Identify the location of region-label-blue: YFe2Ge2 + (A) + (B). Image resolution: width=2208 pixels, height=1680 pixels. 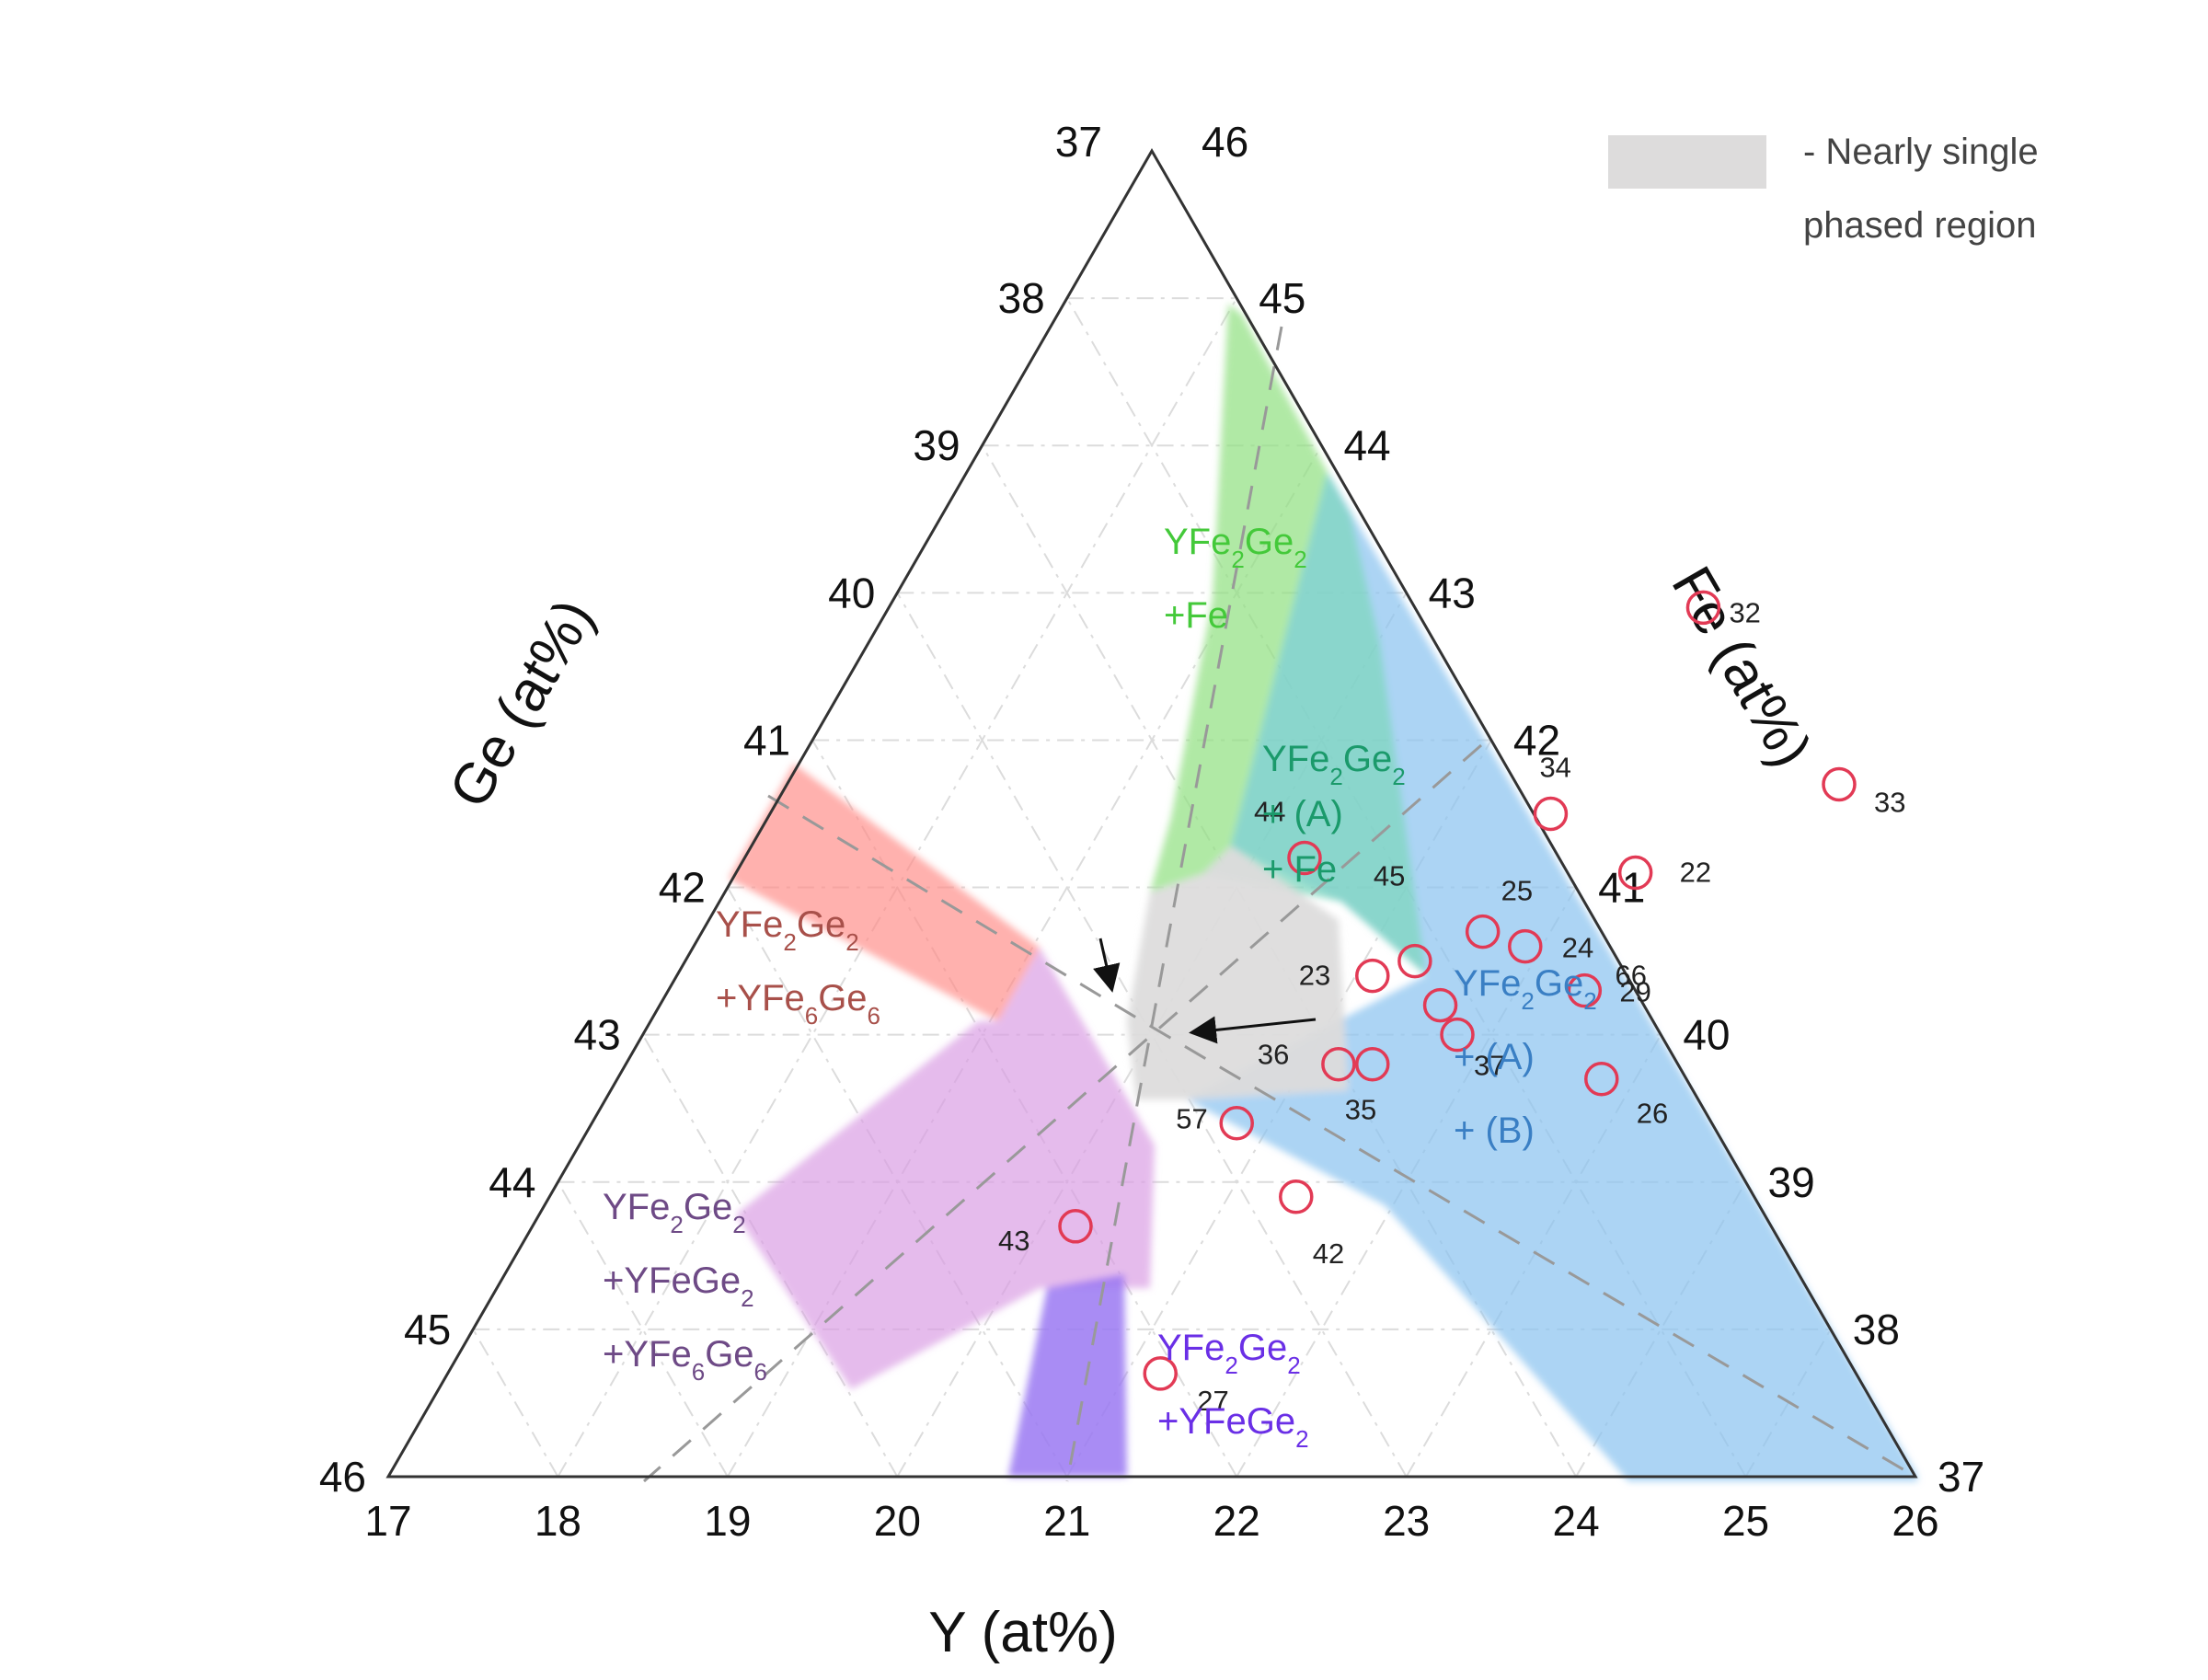
(1525, 1057).